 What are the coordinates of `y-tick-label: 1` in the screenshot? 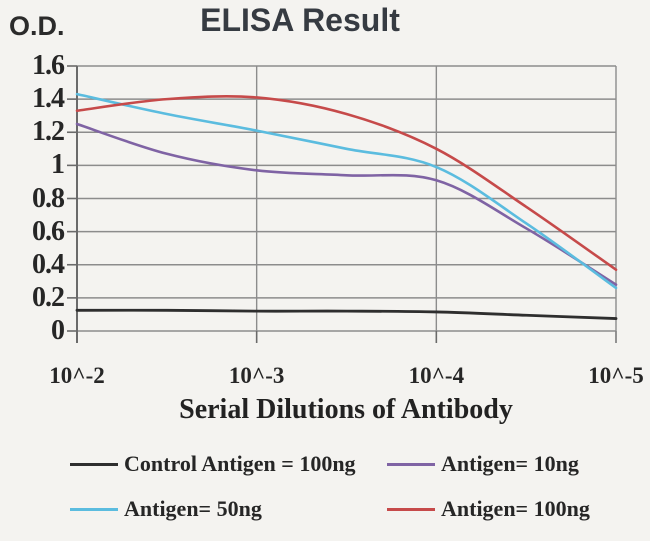 It's located at (58, 165).